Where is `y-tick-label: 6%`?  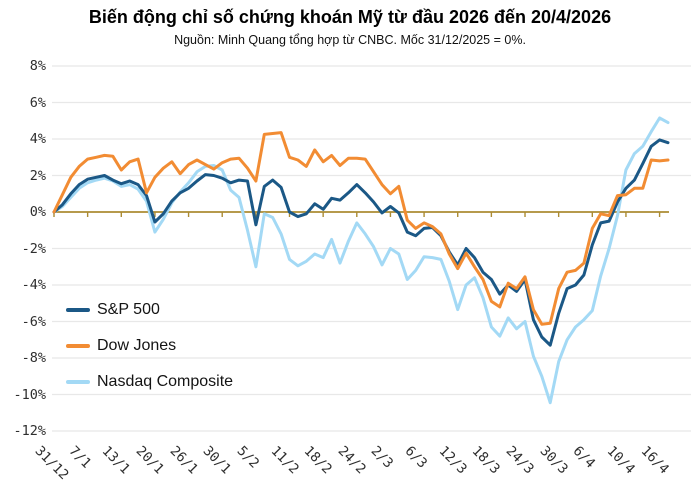
y-tick-label: 6% is located at coordinates (37, 102).